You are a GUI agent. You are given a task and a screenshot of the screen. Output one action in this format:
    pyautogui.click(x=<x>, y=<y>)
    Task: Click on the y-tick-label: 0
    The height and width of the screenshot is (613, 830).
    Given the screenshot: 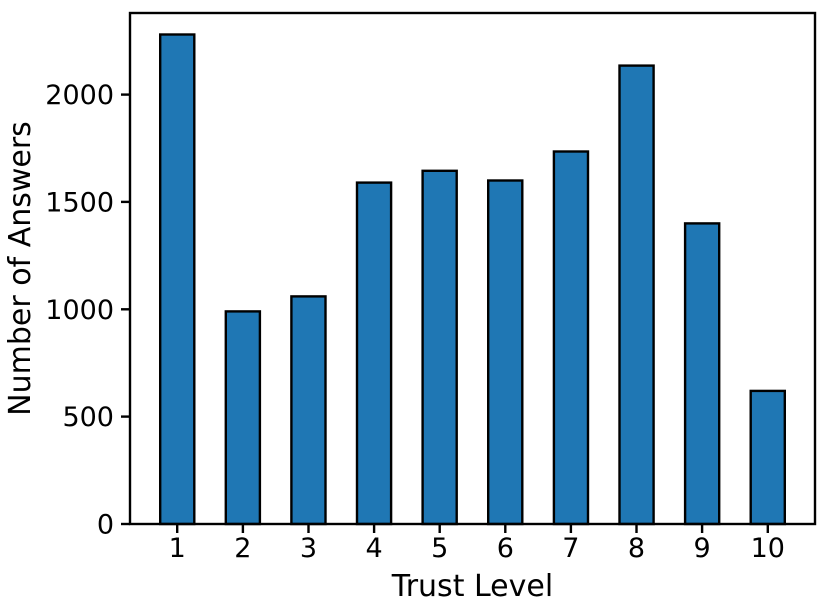 What is the action you would take?
    pyautogui.click(x=105, y=525)
    